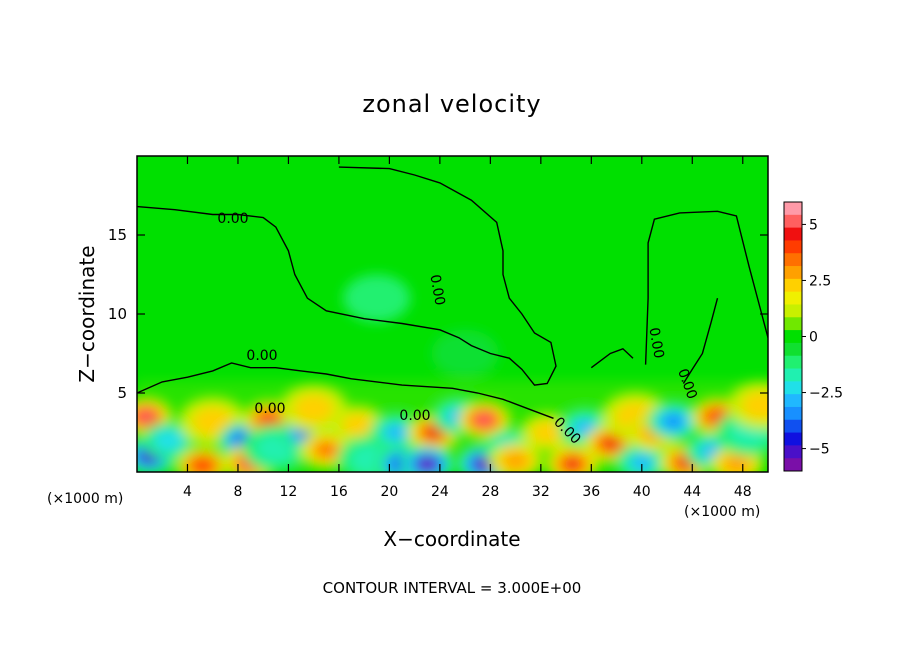 The height and width of the screenshot is (654, 904). What do you see at coordinates (490, 492) in the screenshot?
I see `x-tick-label-6: 28` at bounding box center [490, 492].